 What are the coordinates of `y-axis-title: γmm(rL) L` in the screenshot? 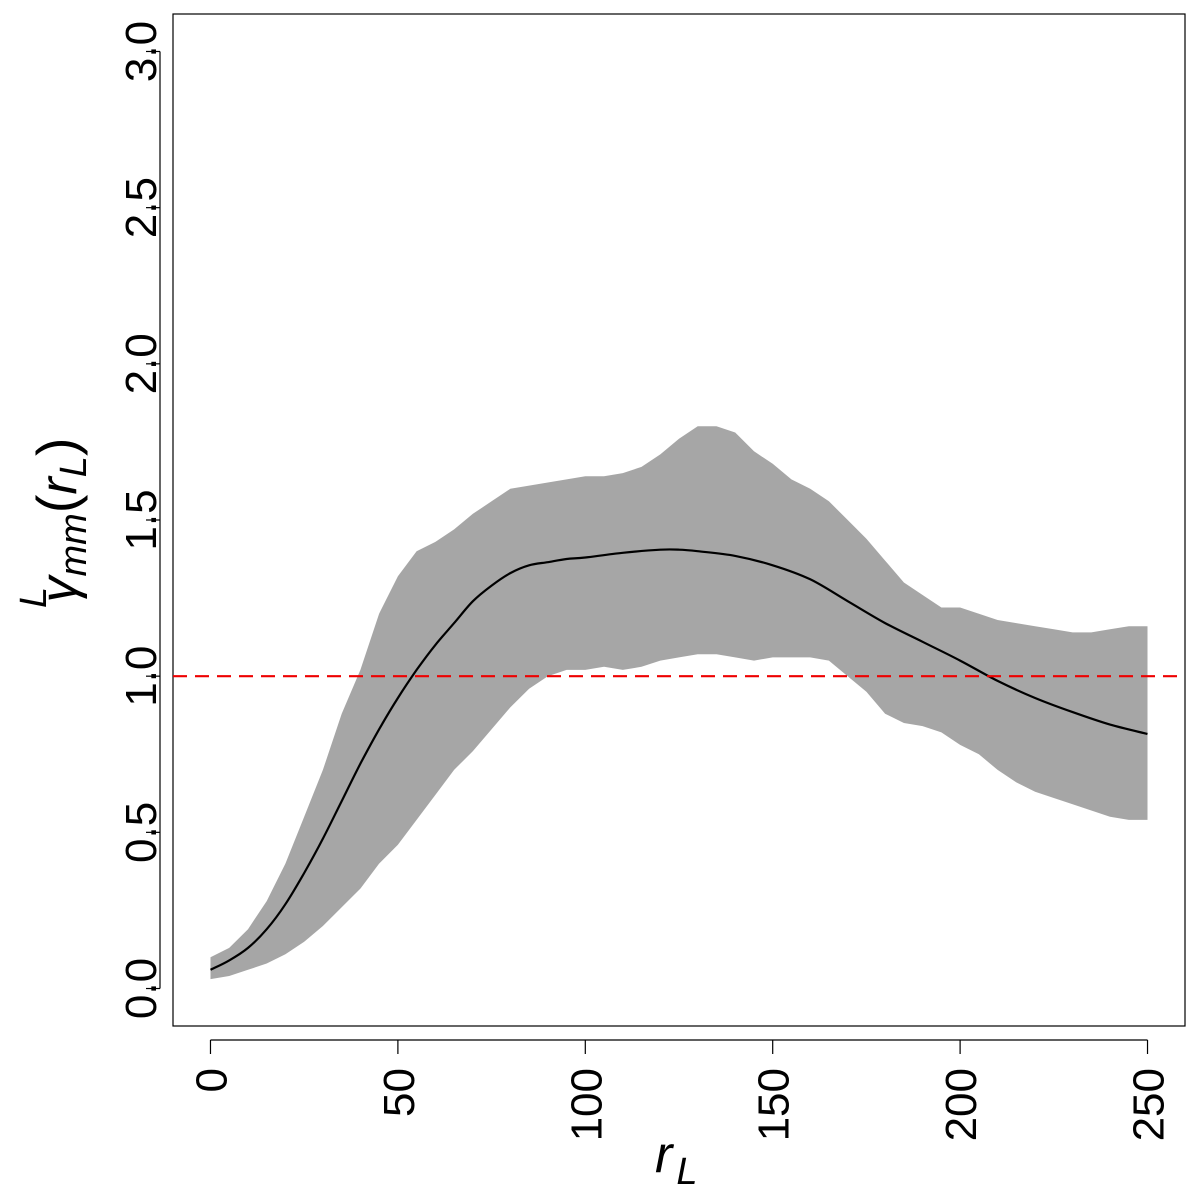 It's located at (54, 522).